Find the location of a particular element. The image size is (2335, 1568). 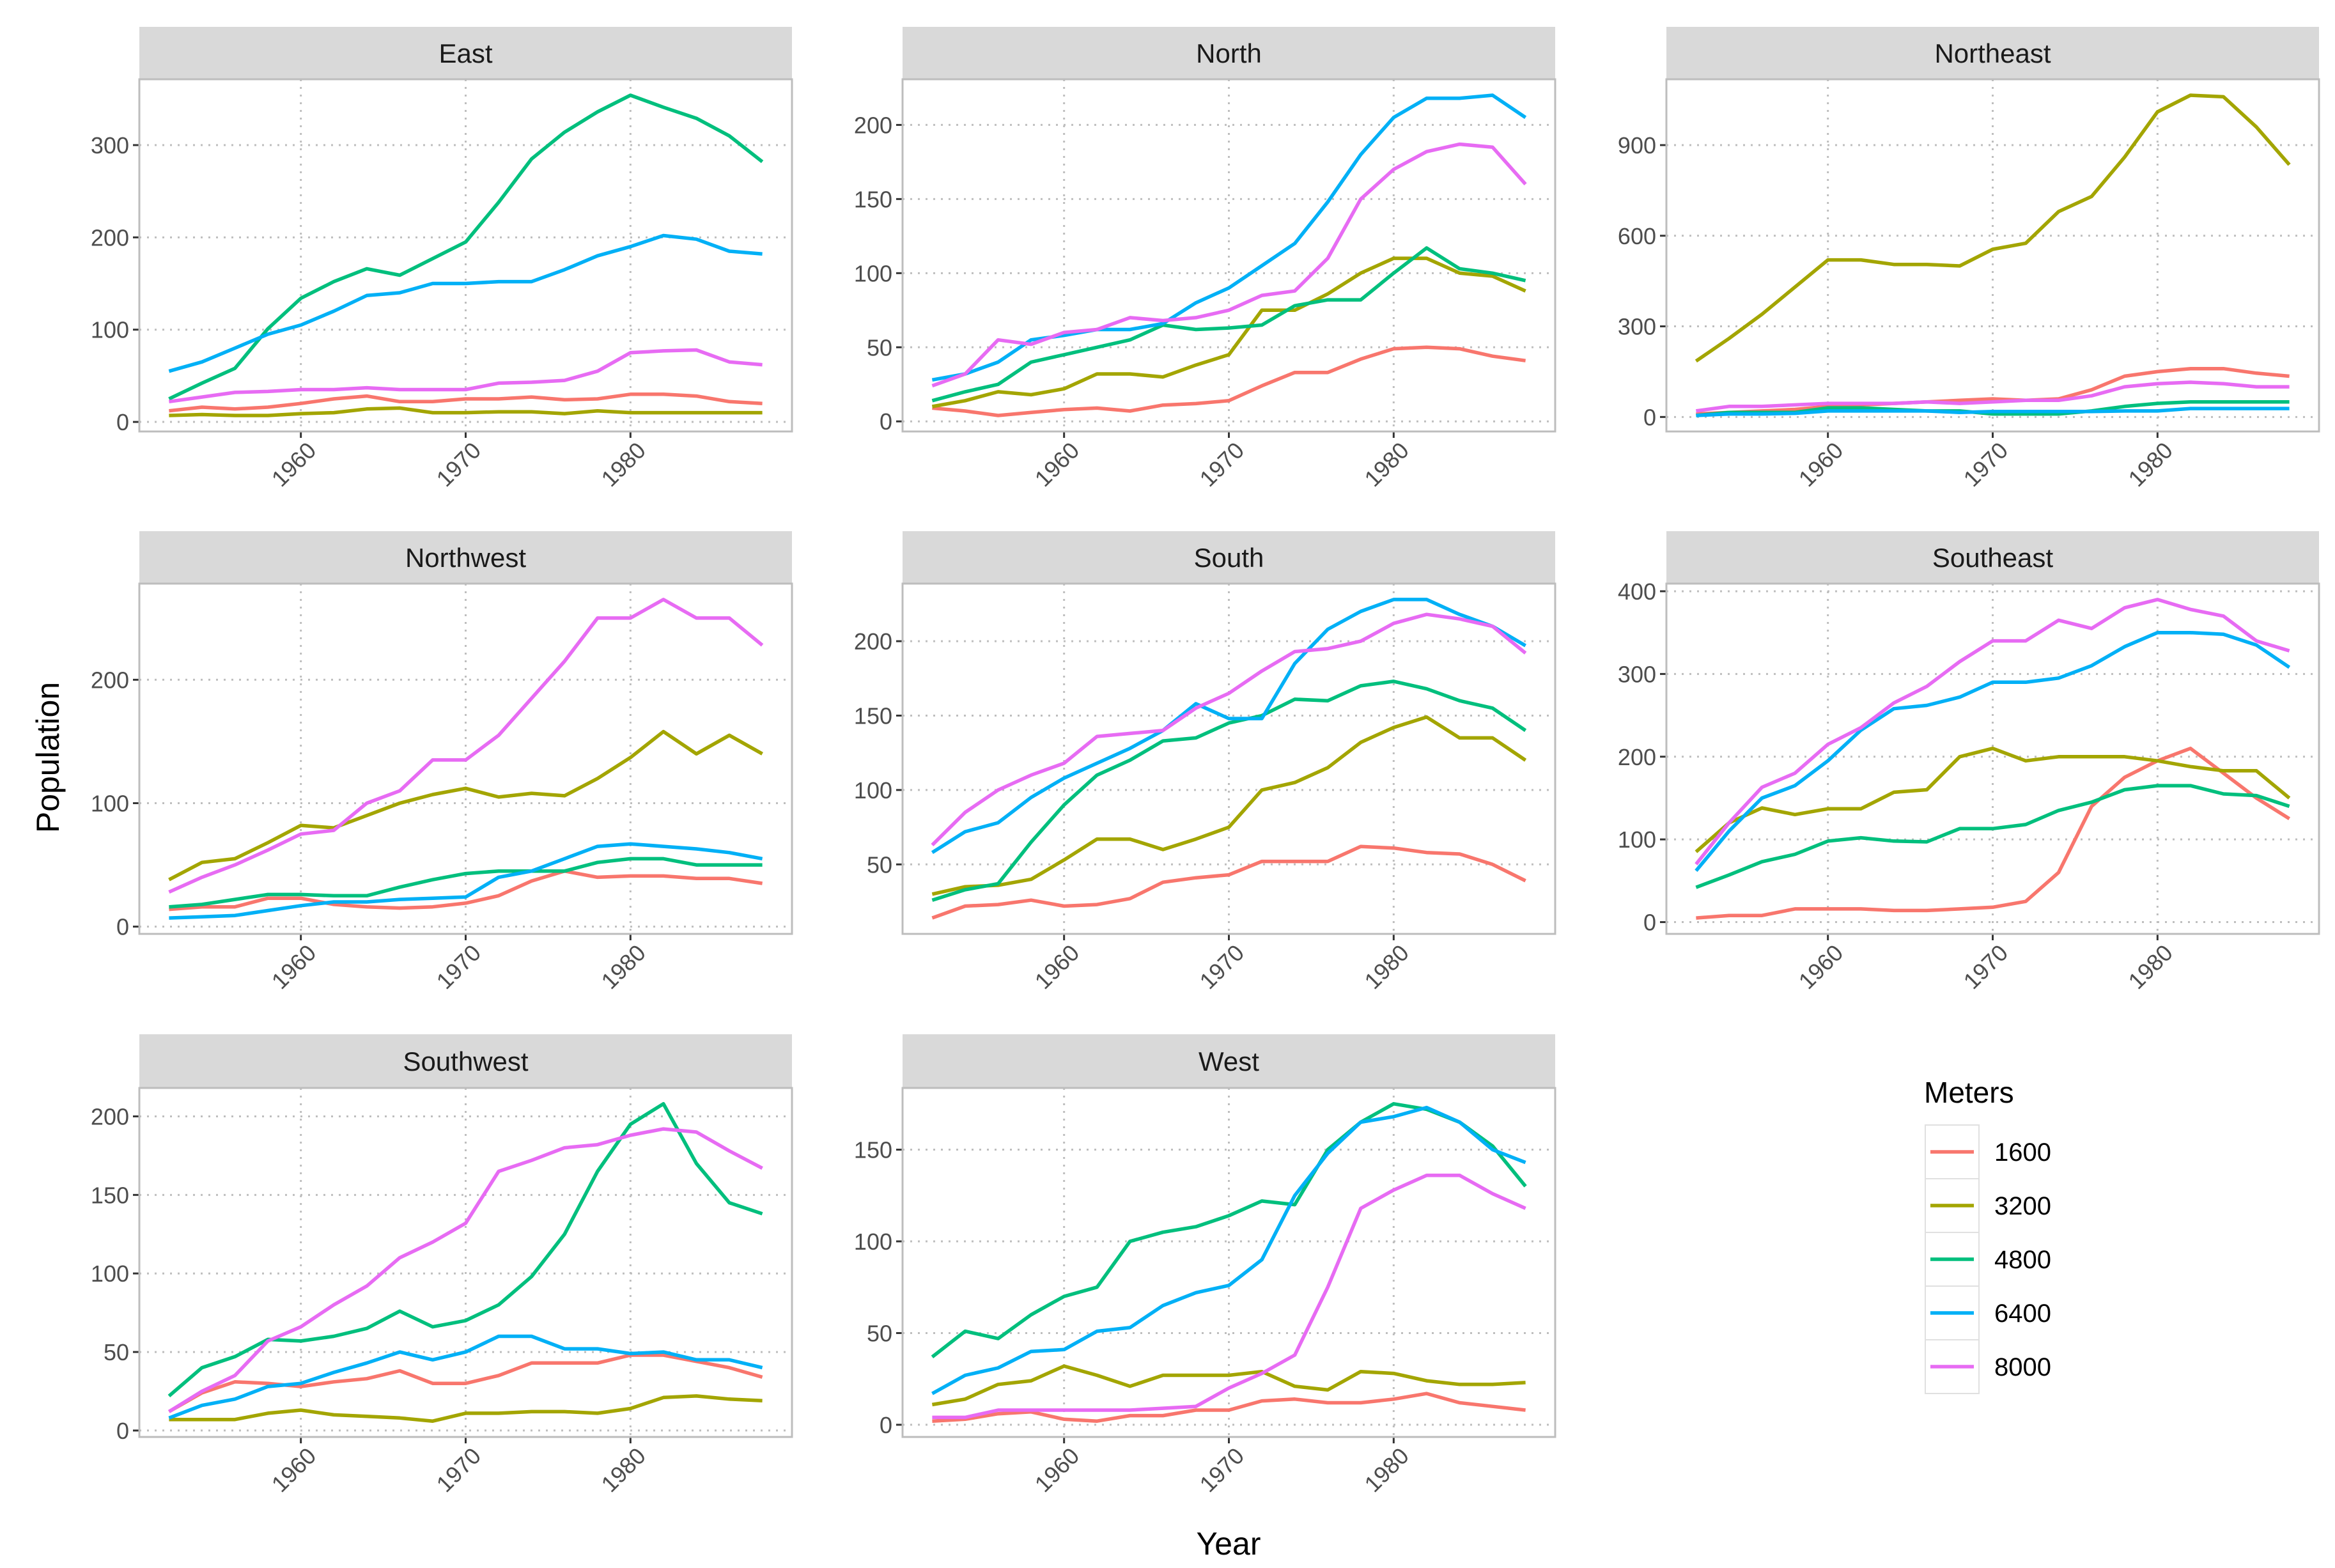

facet-strip-label: Southeast is located at coordinates (1993, 558).